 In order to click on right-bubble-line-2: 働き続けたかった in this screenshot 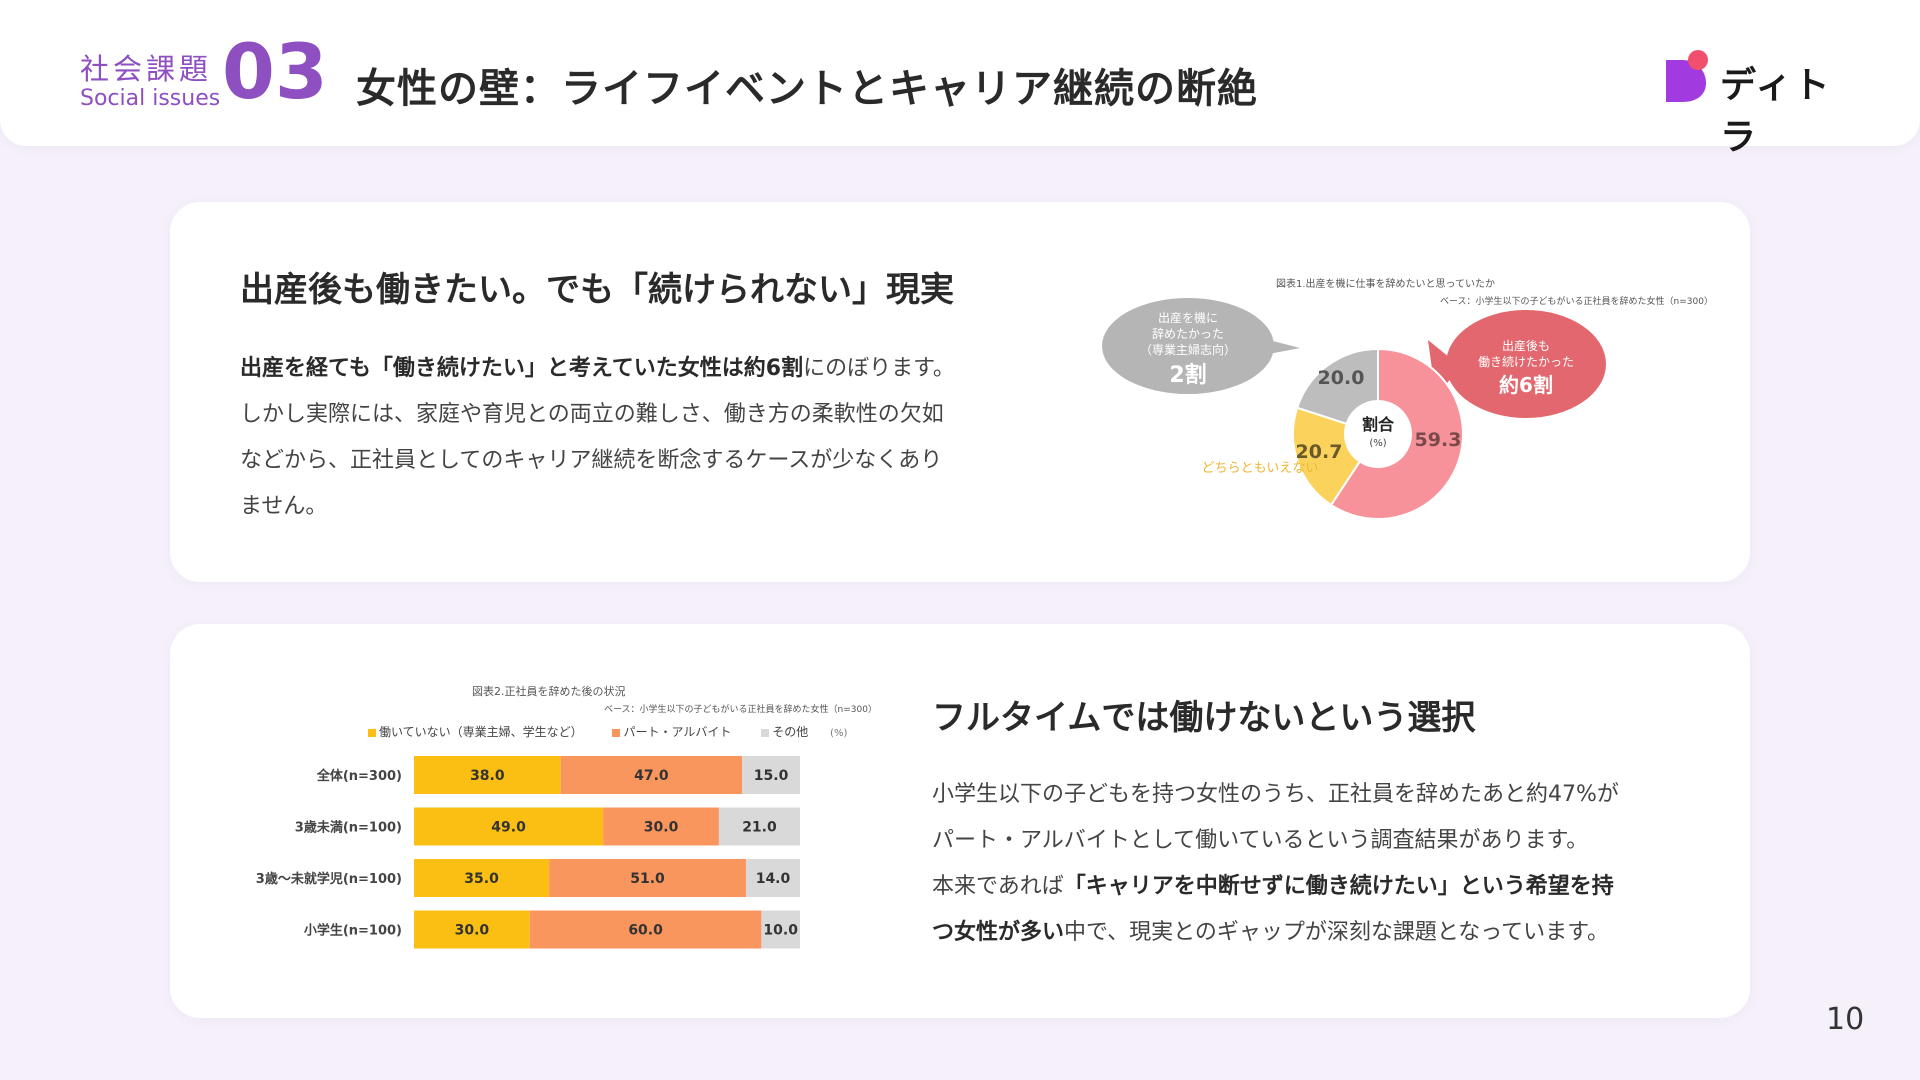, I will do `click(1526, 362)`.